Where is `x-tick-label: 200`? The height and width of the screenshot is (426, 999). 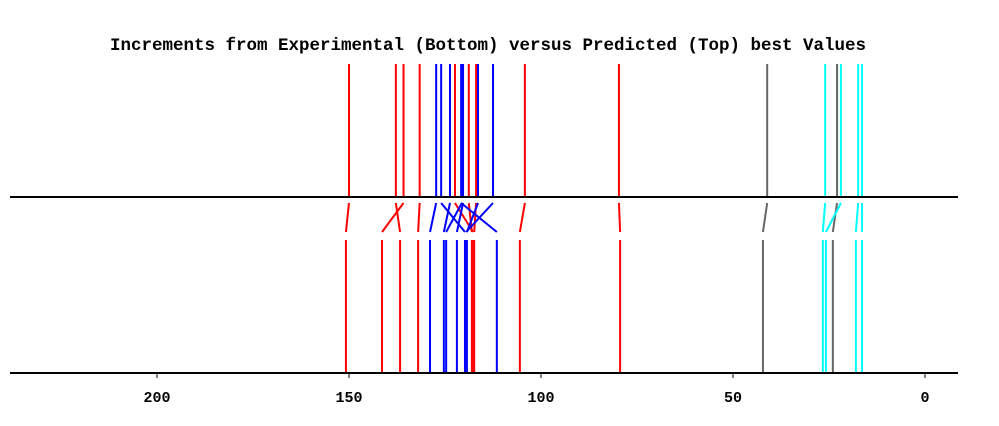
x-tick-label: 200 is located at coordinates (156, 398).